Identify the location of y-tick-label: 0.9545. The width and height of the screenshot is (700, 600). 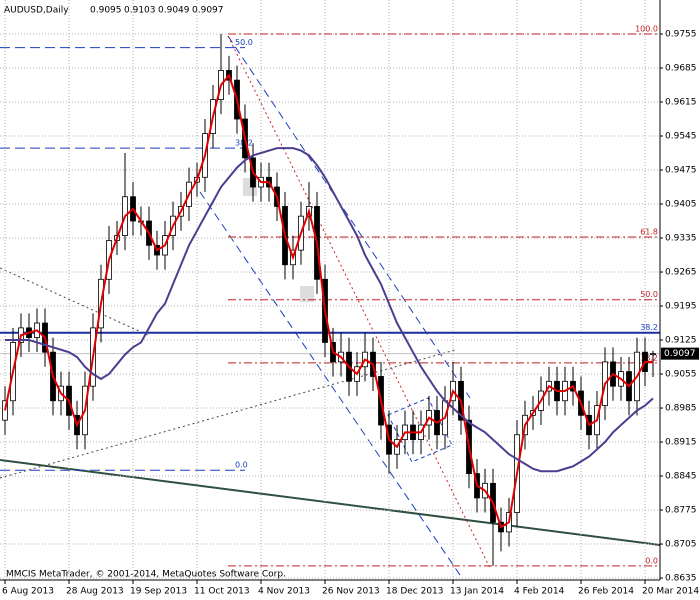
(681, 137).